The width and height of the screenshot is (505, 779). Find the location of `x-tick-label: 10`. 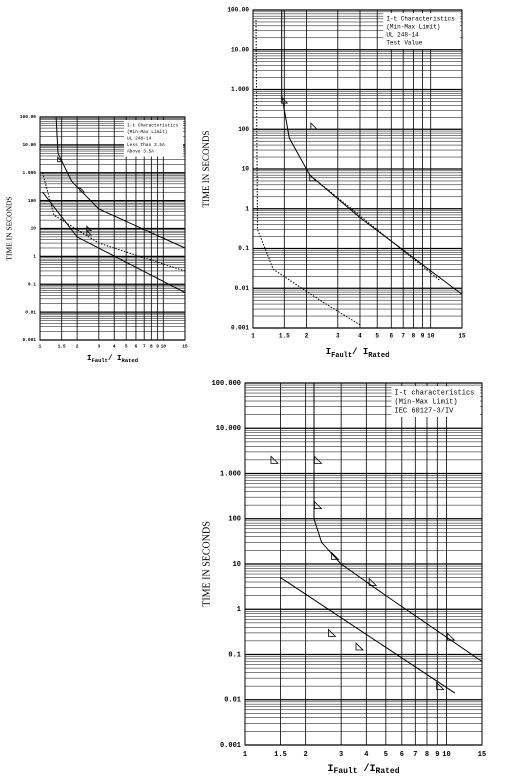

x-tick-label: 10 is located at coordinates (164, 347).